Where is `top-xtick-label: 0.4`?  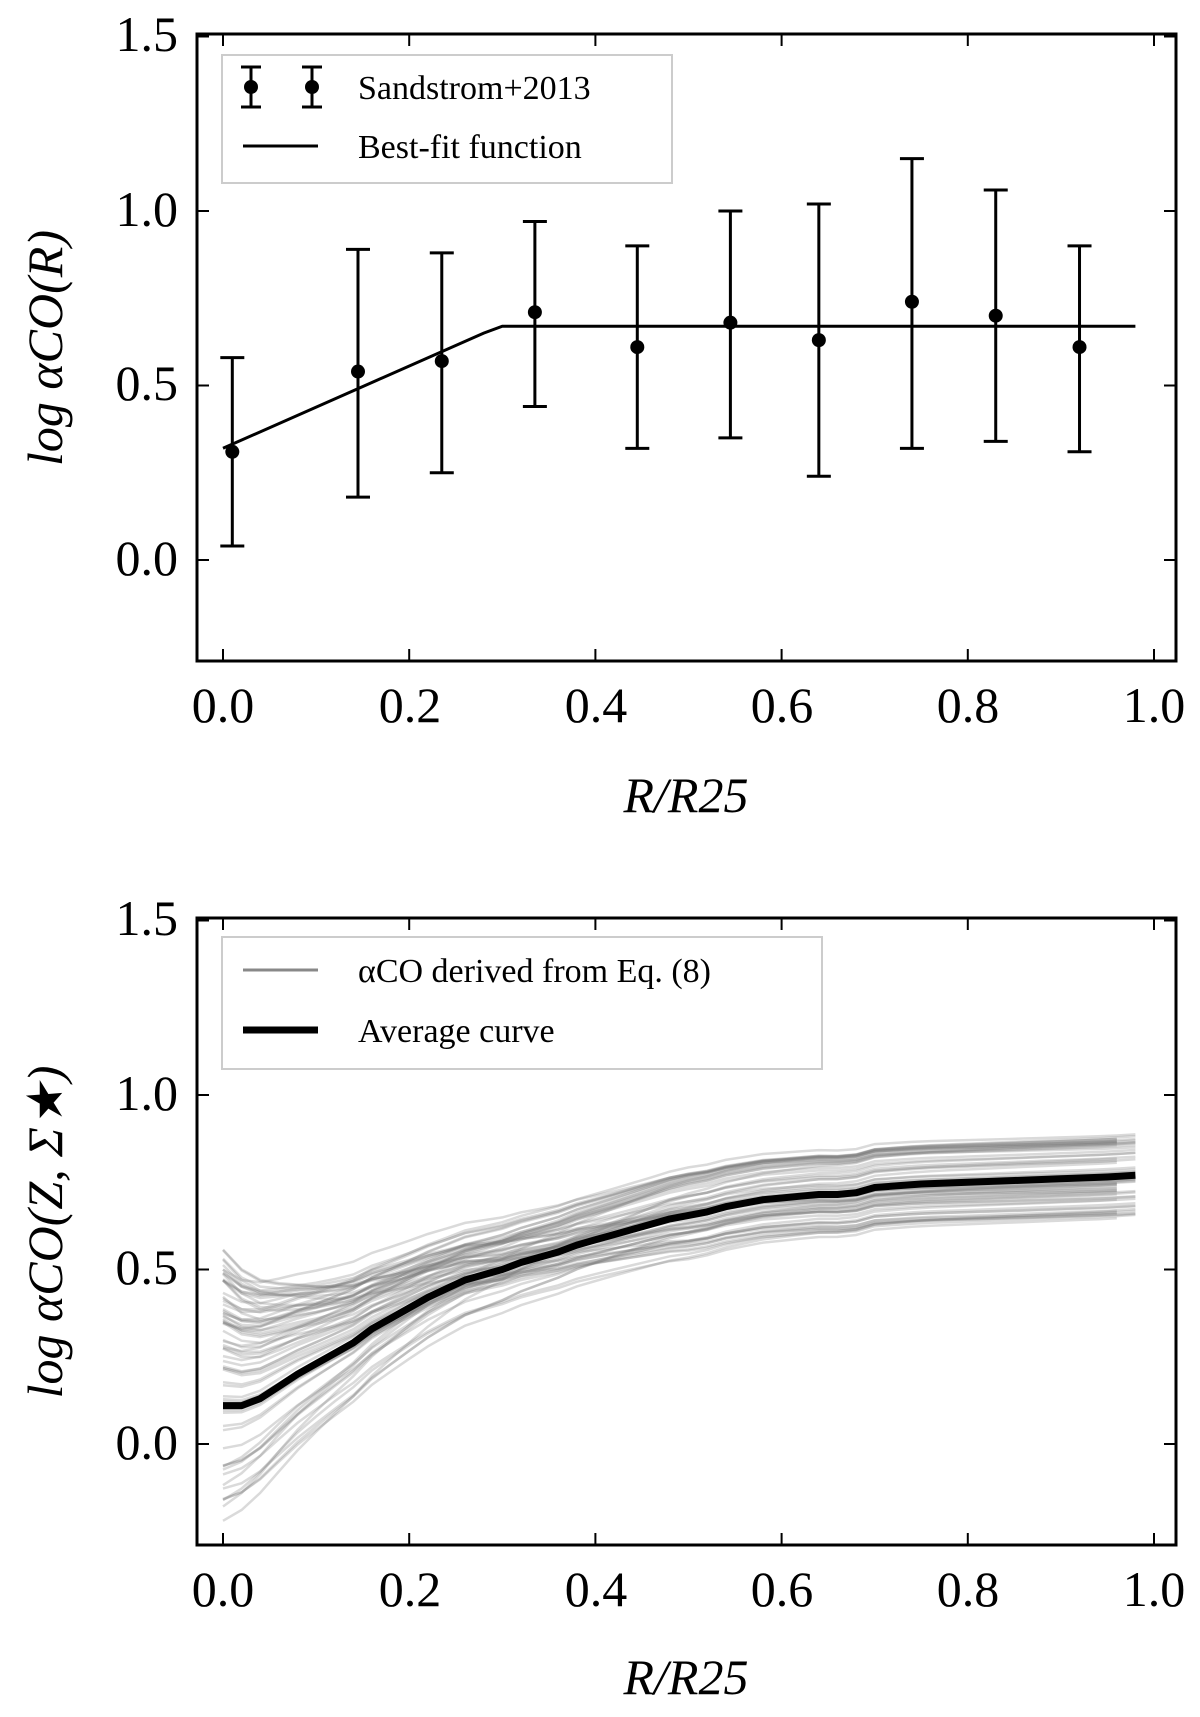
top-xtick-label: 0.4 is located at coordinates (596, 705).